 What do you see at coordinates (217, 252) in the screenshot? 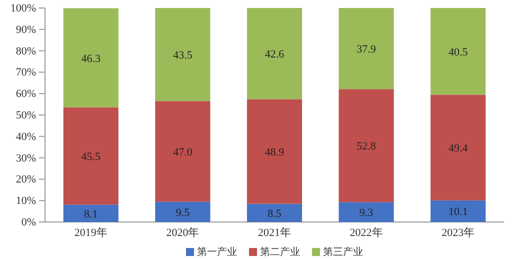
I see `legend-label: 第一产业` at bounding box center [217, 252].